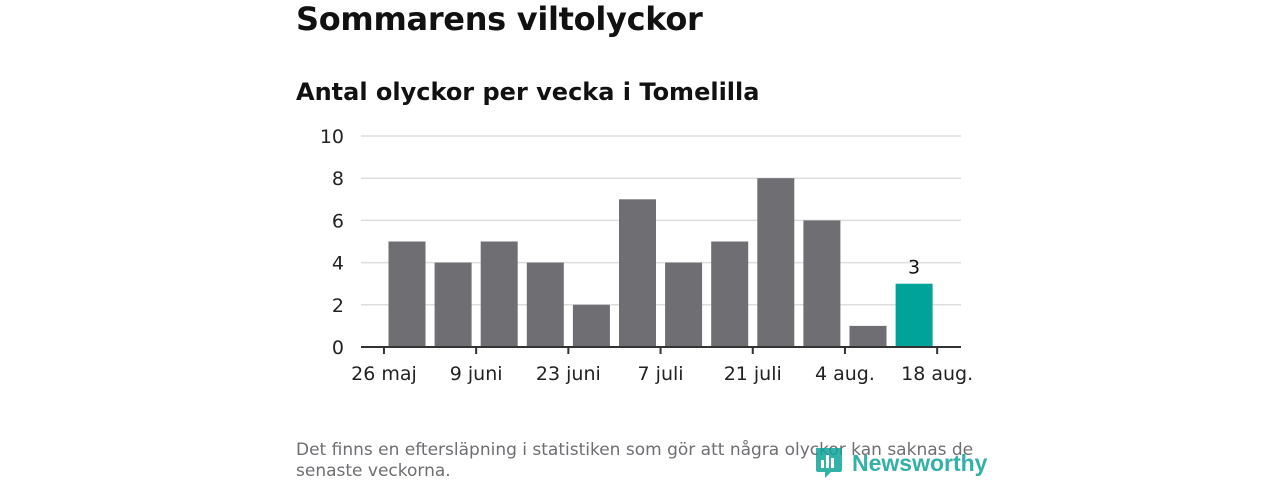  What do you see at coordinates (568, 374) in the screenshot?
I see `x-tick-label: 23 juni` at bounding box center [568, 374].